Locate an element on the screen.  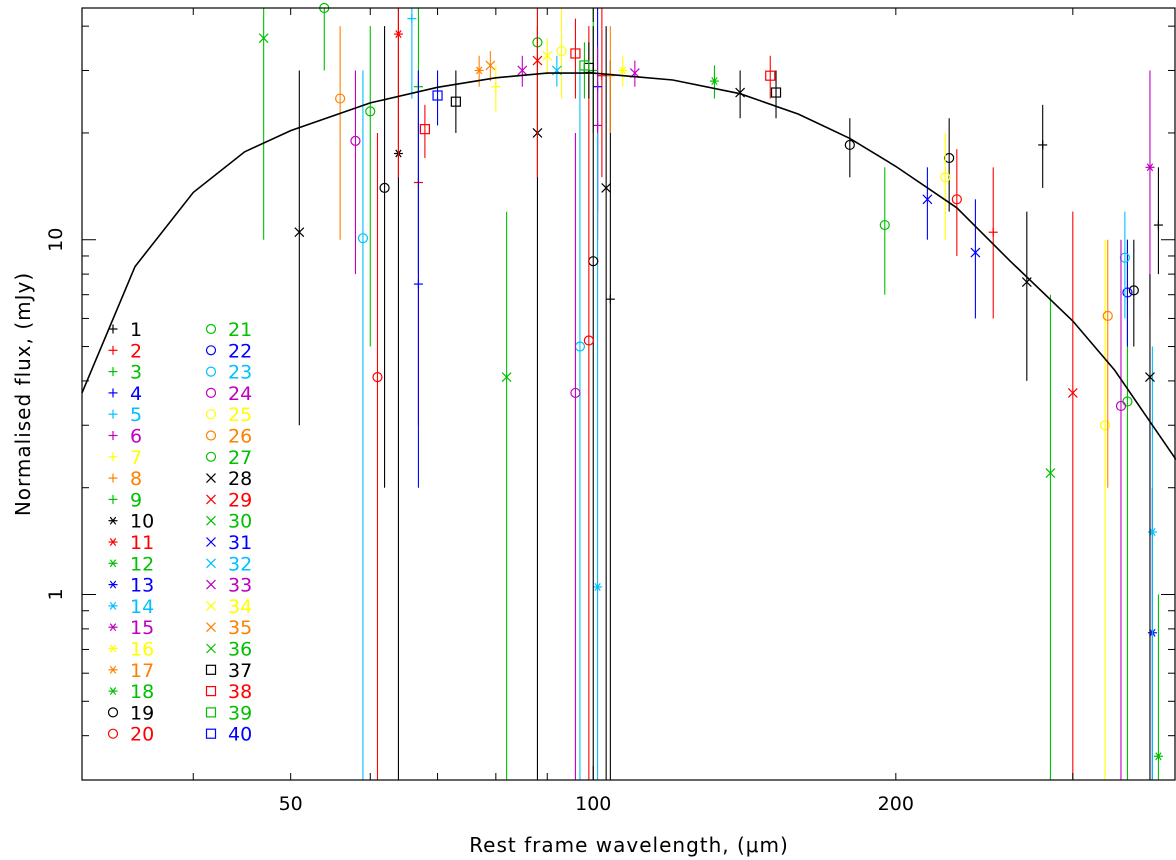
legend-label: 1 is located at coordinates (136, 330).